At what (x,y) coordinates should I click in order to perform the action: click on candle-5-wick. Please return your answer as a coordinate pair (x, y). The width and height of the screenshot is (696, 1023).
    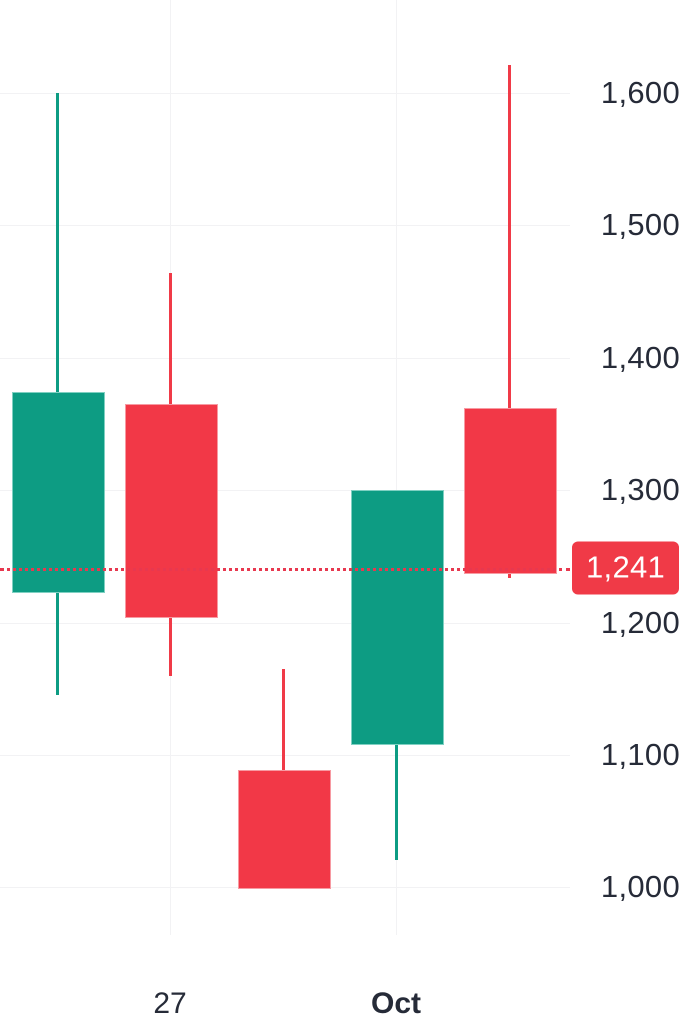
    Looking at the image, I should click on (509, 321).